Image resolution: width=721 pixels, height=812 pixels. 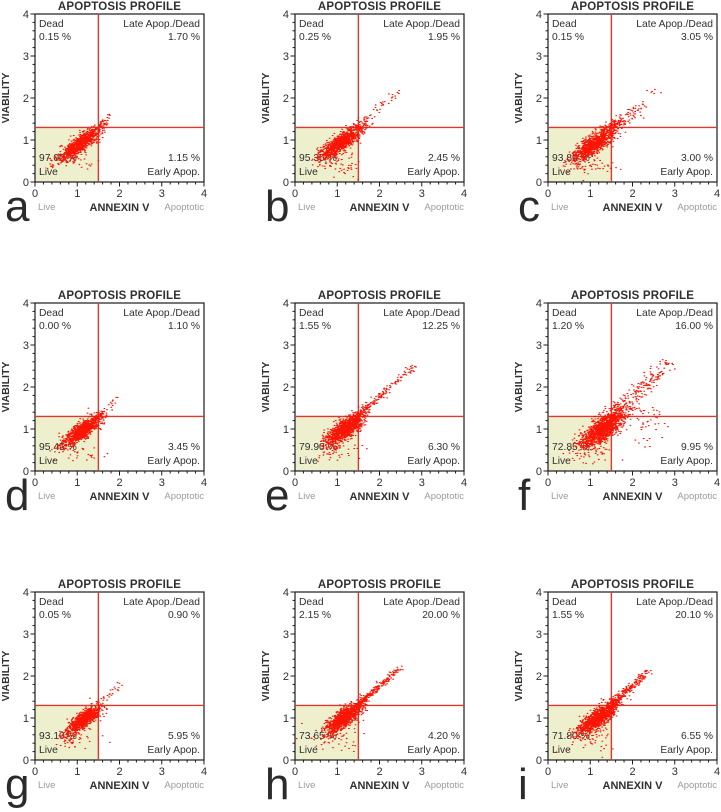 I want to click on quadrant-late-percent: 1.10 %, so click(x=184, y=326).